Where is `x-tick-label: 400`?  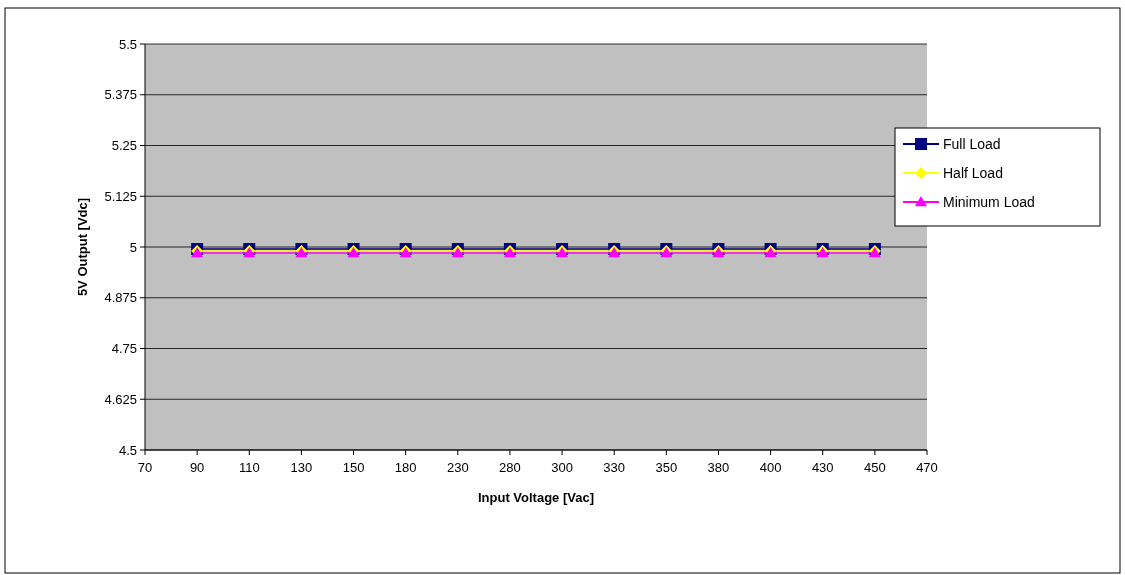 x-tick-label: 400 is located at coordinates (770, 467).